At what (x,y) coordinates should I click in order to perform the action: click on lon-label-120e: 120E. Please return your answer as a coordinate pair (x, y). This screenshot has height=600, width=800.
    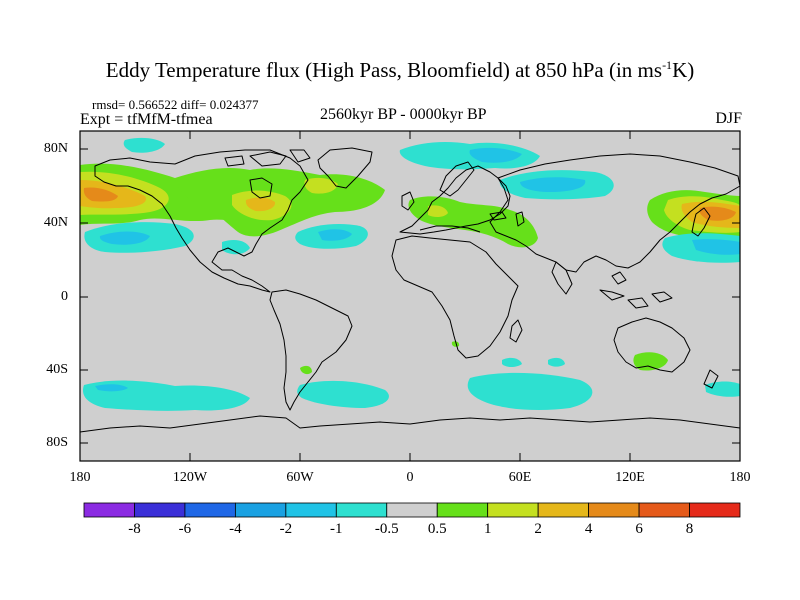
    Looking at the image, I should click on (630, 477).